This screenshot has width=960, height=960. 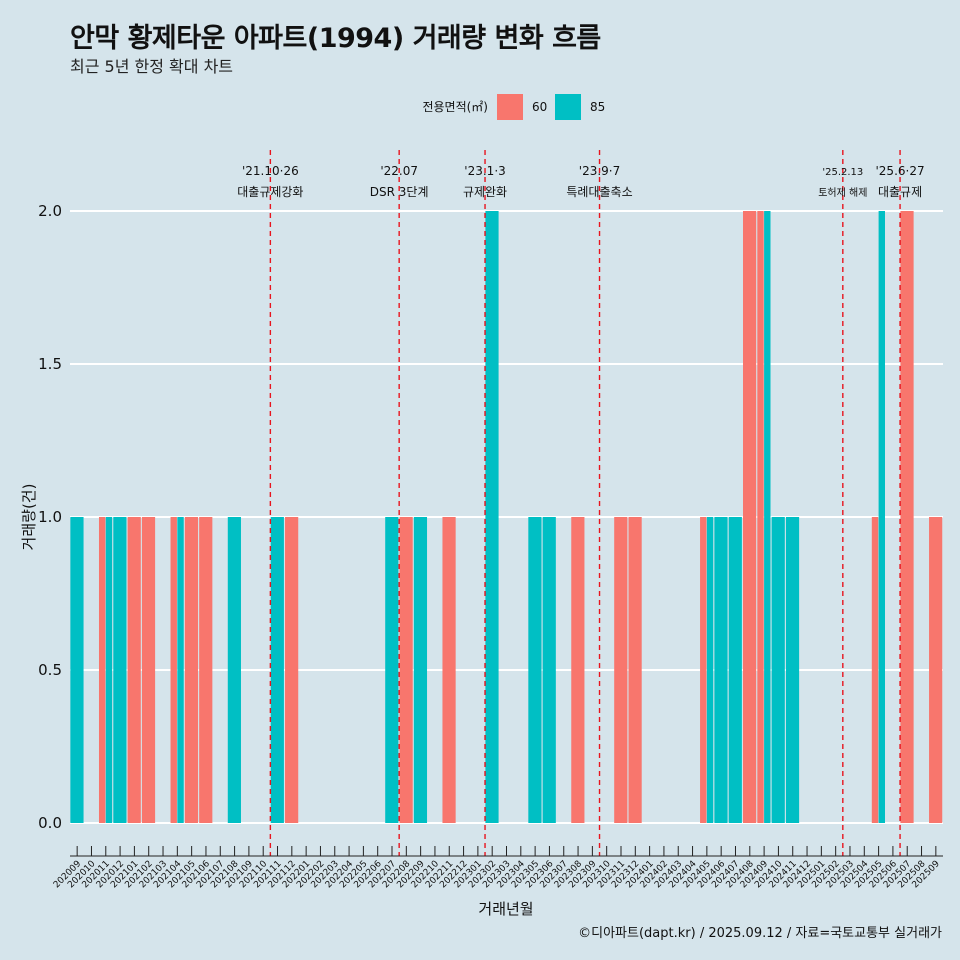 What do you see at coordinates (484, 171) in the screenshot?
I see `event-date: '23.1·3` at bounding box center [484, 171].